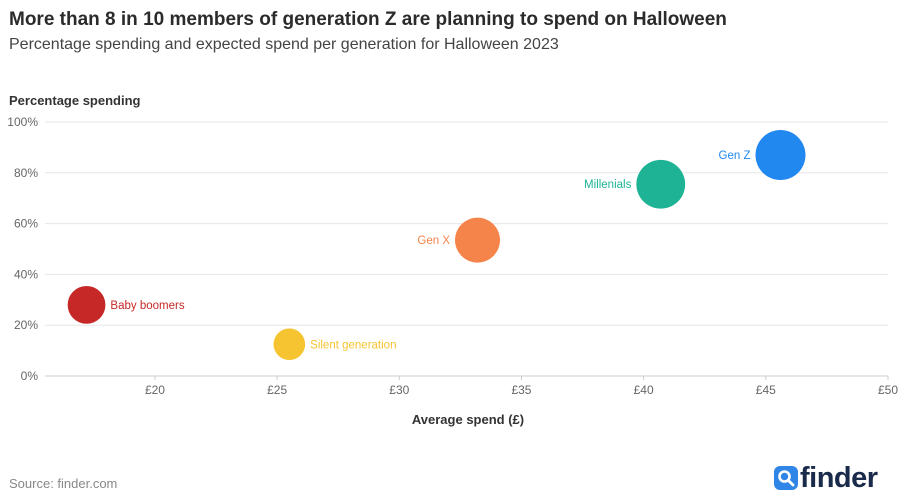  Describe the element at coordinates (608, 185) in the screenshot. I see `label-millenials: Millenials` at that location.